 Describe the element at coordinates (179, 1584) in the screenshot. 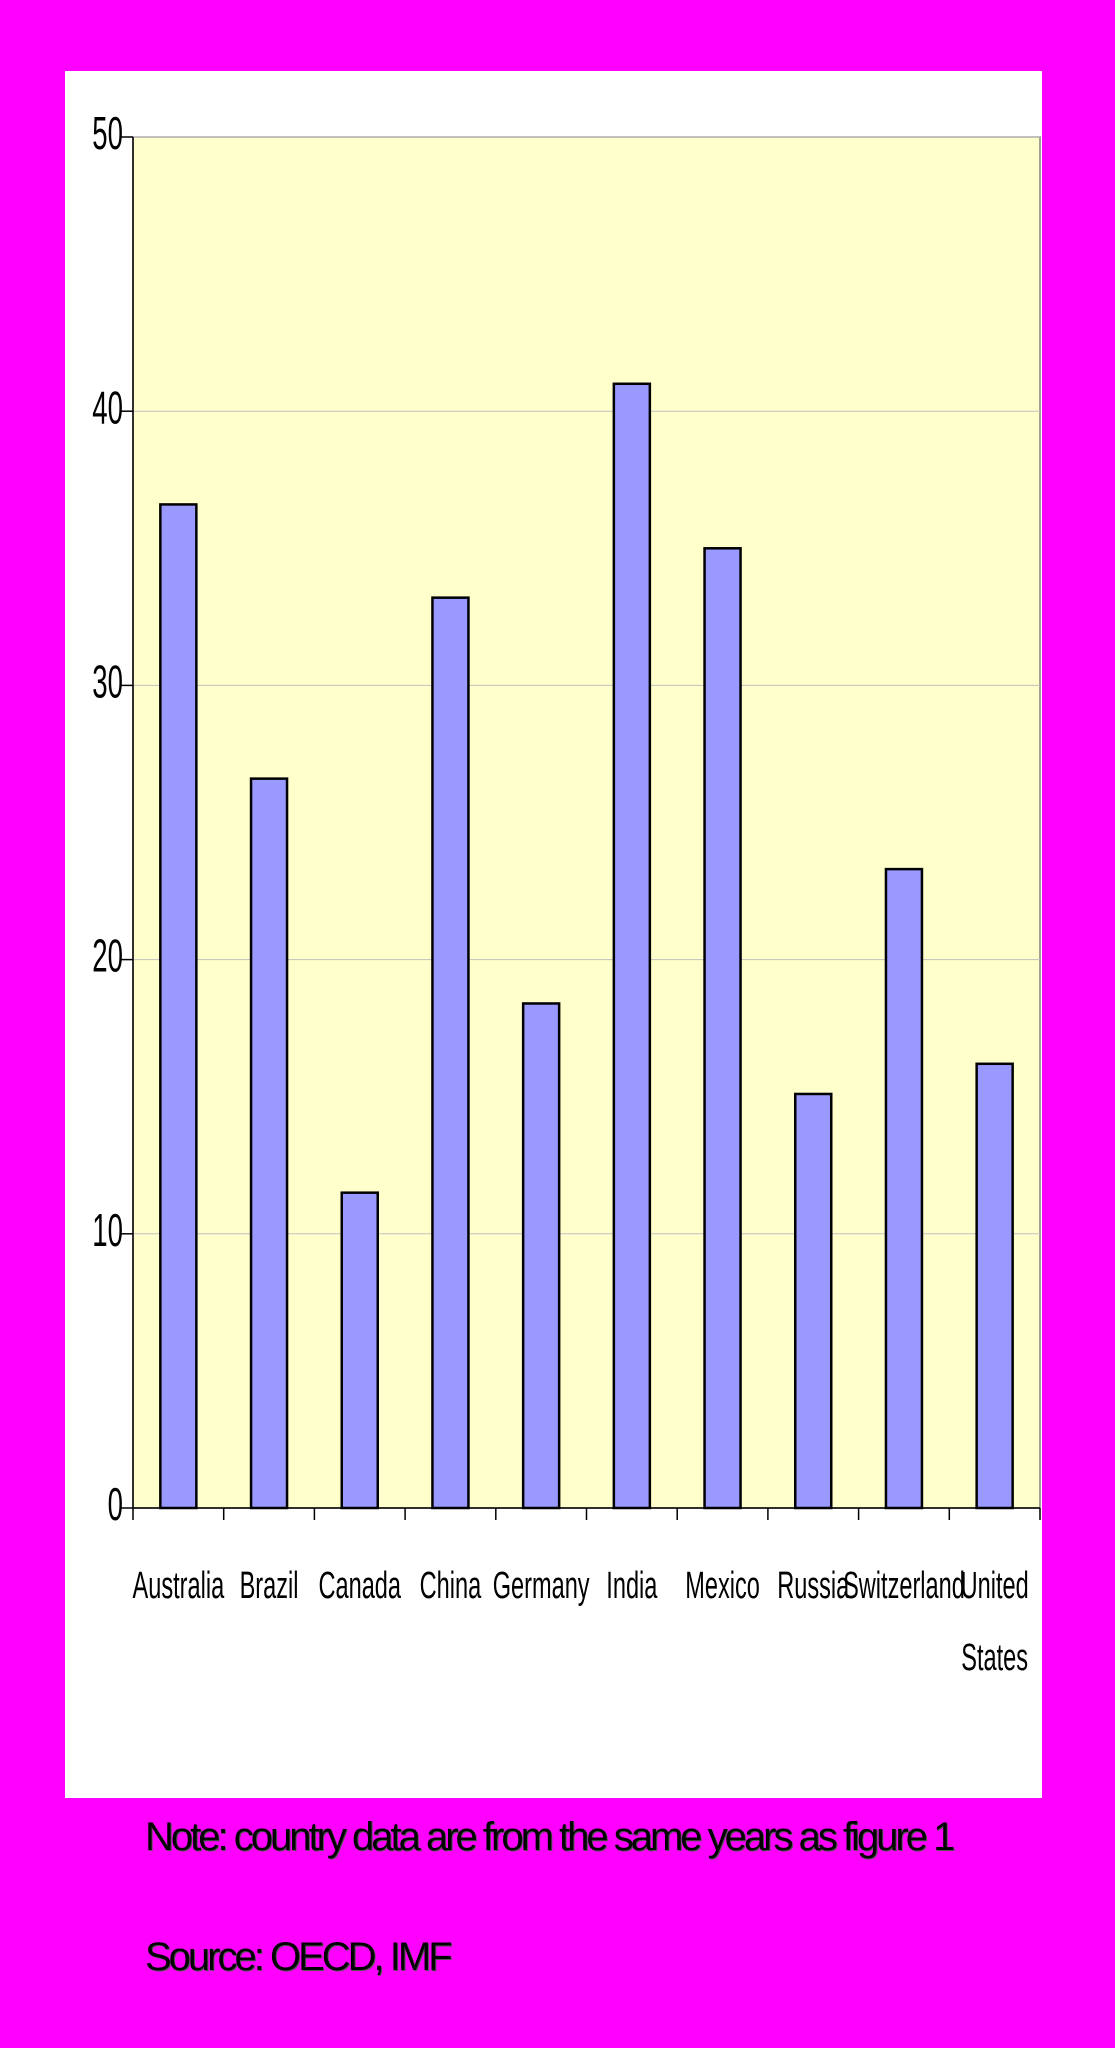

I see `x-tick-label-australia: Australia` at that location.